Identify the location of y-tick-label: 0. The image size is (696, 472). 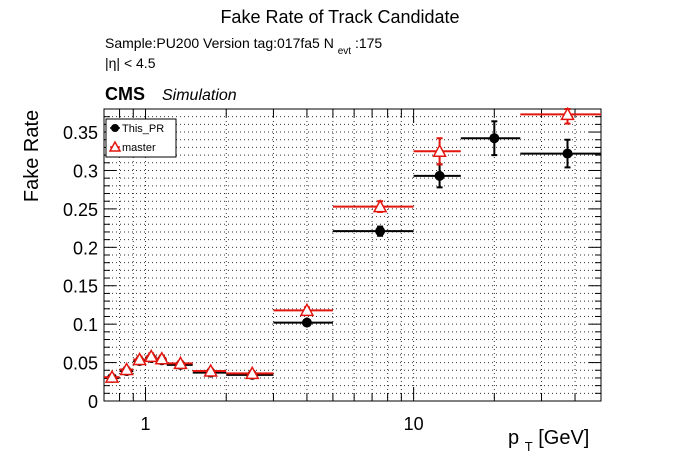
(93, 402).